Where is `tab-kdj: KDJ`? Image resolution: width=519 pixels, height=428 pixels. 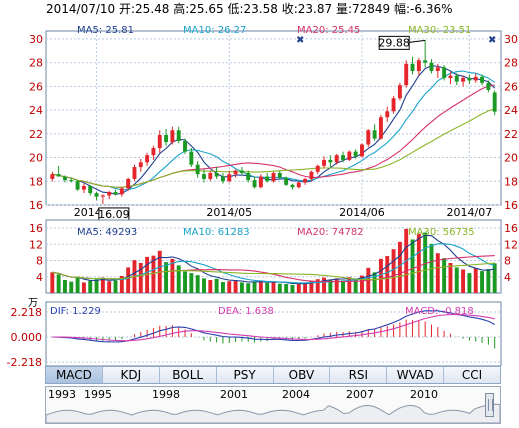
tab-kdj: KDJ is located at coordinates (131, 375).